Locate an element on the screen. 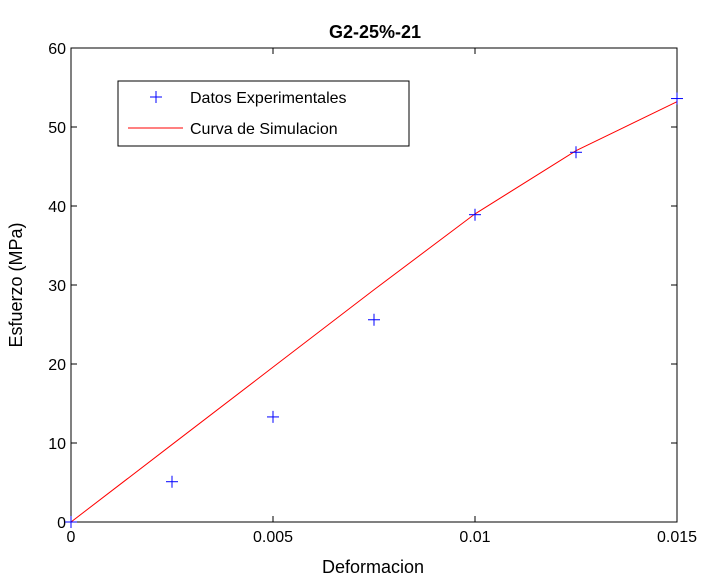 Image resolution: width=701 pixels, height=579 pixels. y-tick-label: 30 is located at coordinates (57, 286).